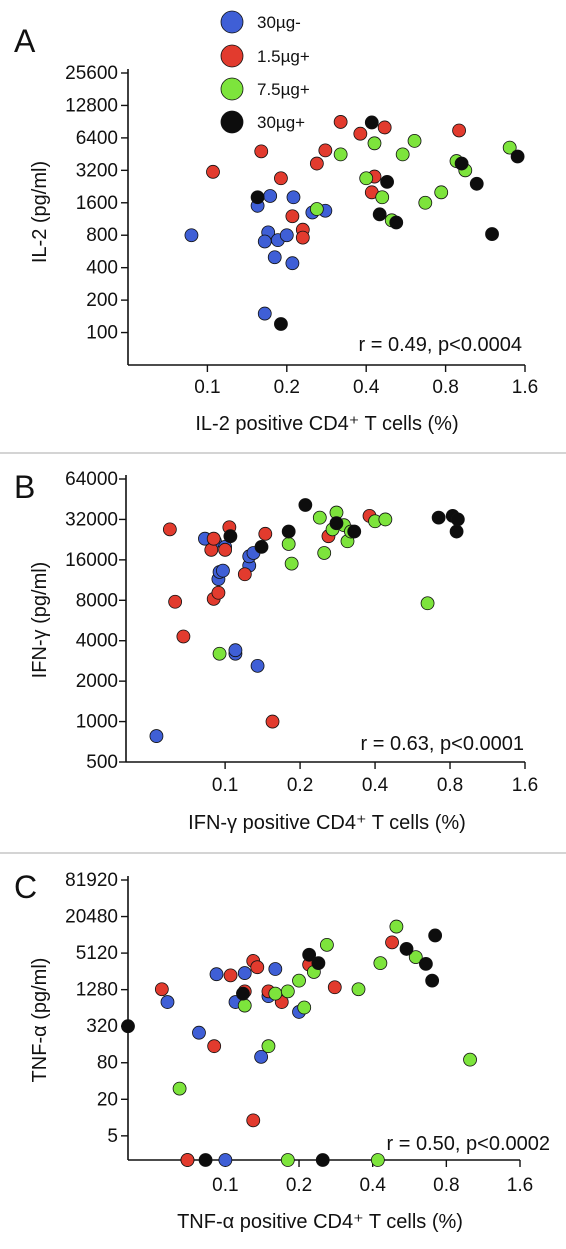 The image size is (566, 1249). I want to click on x-tick-label: 0.1, so click(225, 785).